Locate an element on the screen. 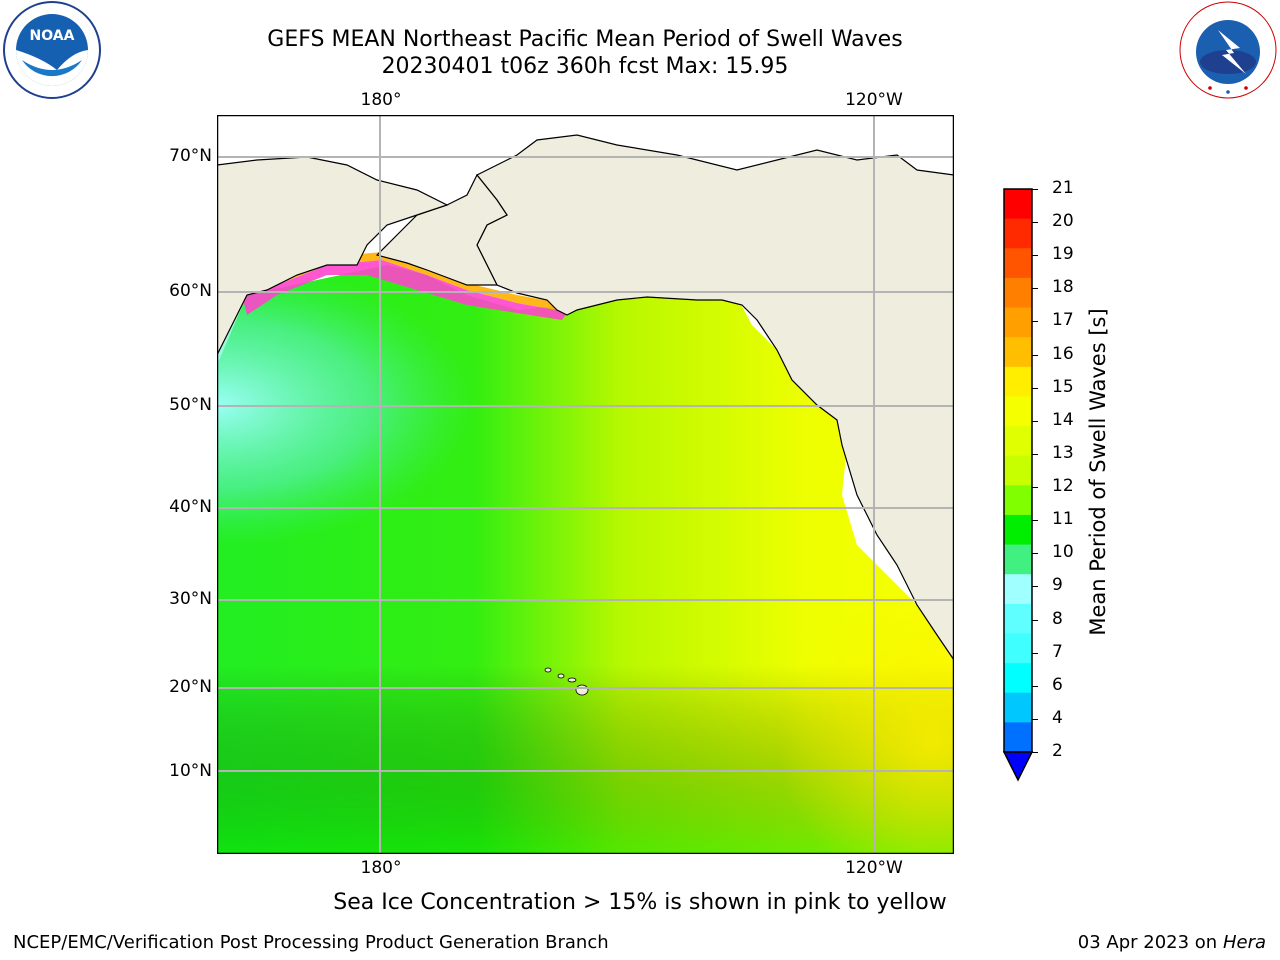  lat-label-40n: 40°N is located at coordinates (190, 507).